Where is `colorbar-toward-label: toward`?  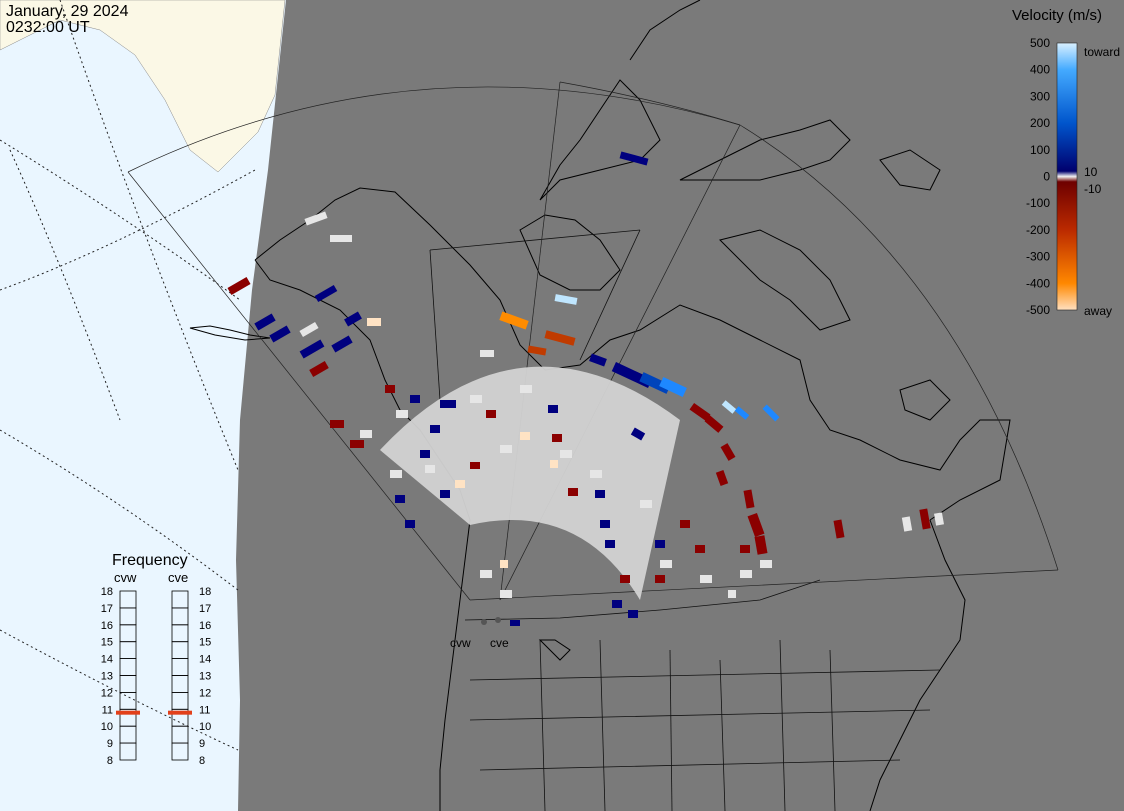
colorbar-toward-label: toward is located at coordinates (1102, 52).